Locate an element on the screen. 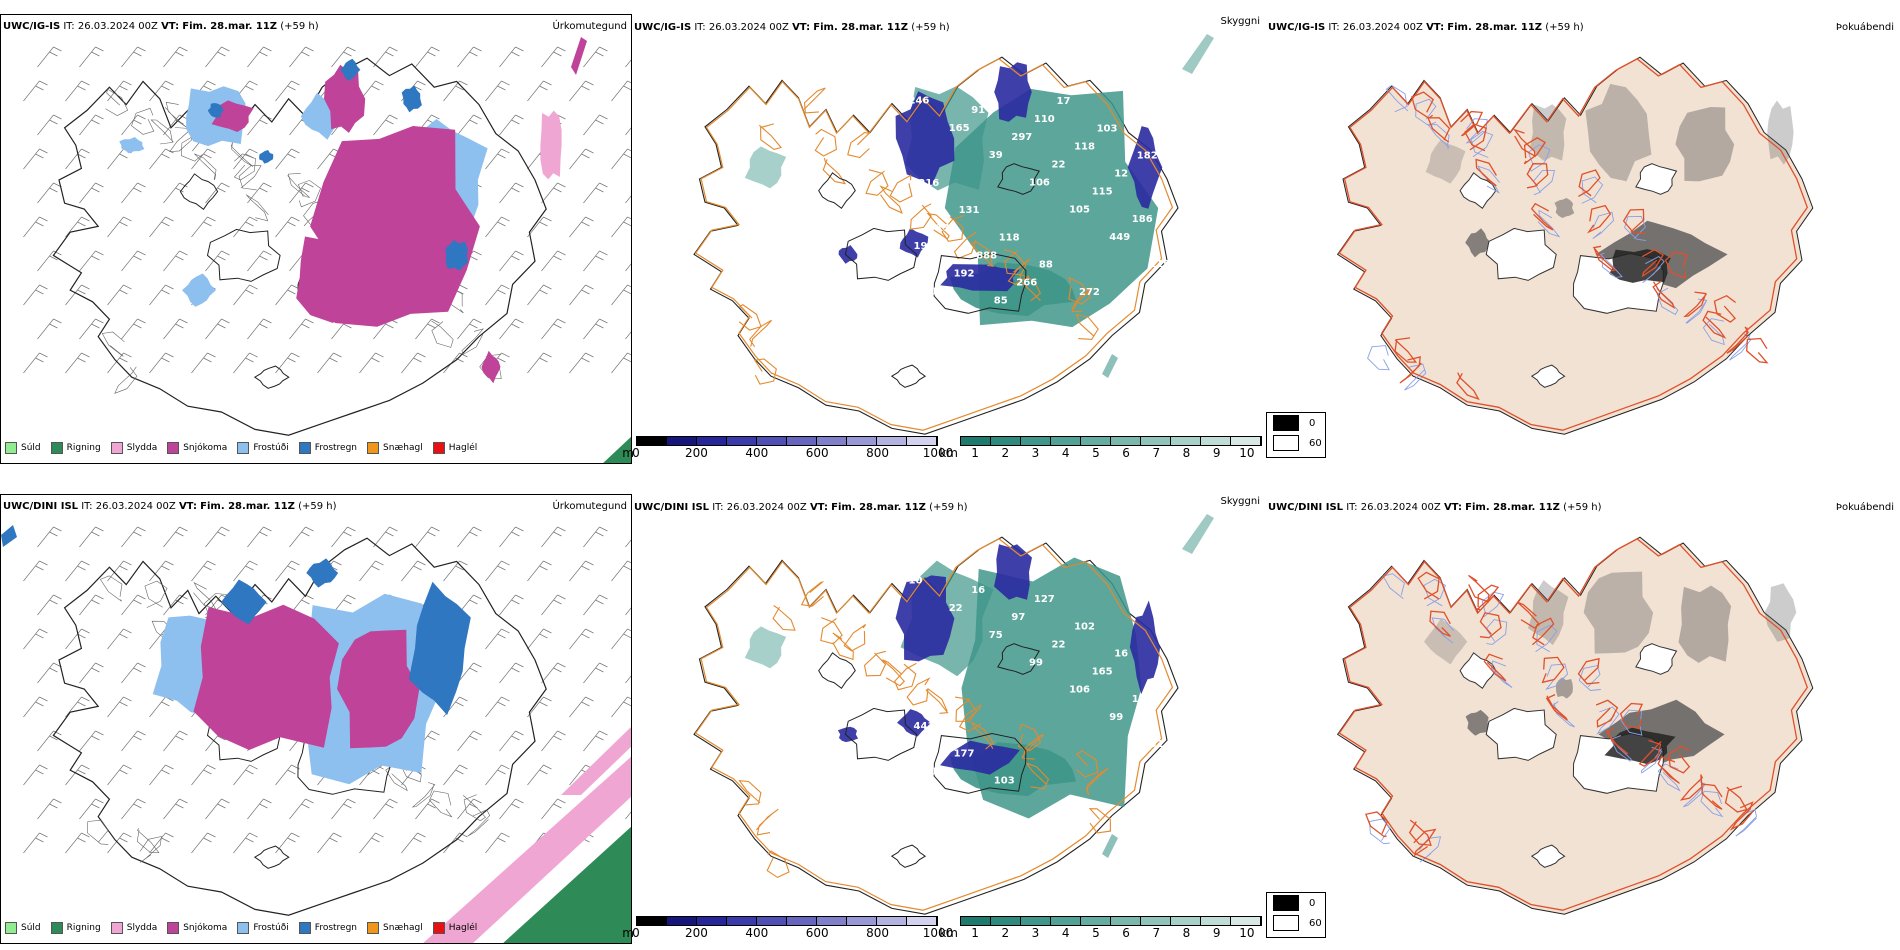 This screenshot has height=950, width=1900. ceiling-value-label: 441 is located at coordinates (924, 726).